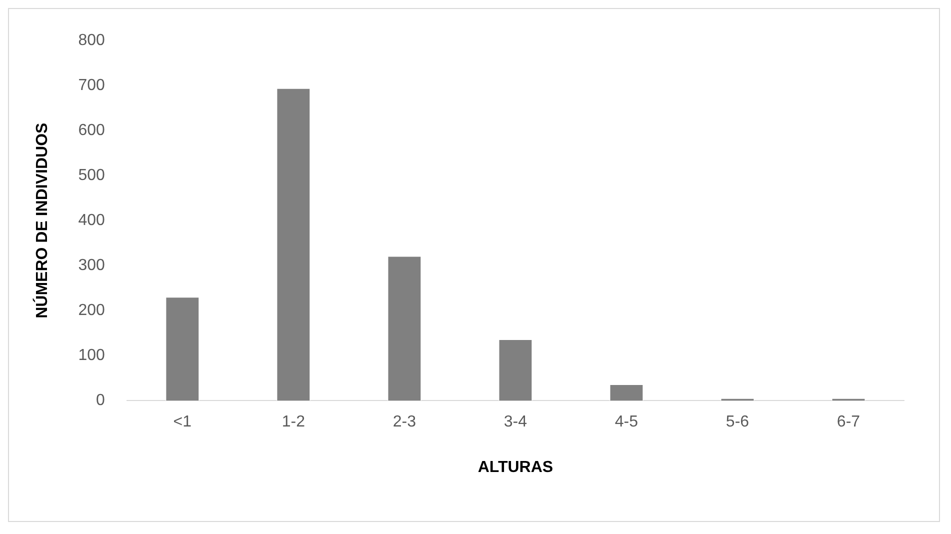  I want to click on y-tick-label: 400, so click(91, 221).